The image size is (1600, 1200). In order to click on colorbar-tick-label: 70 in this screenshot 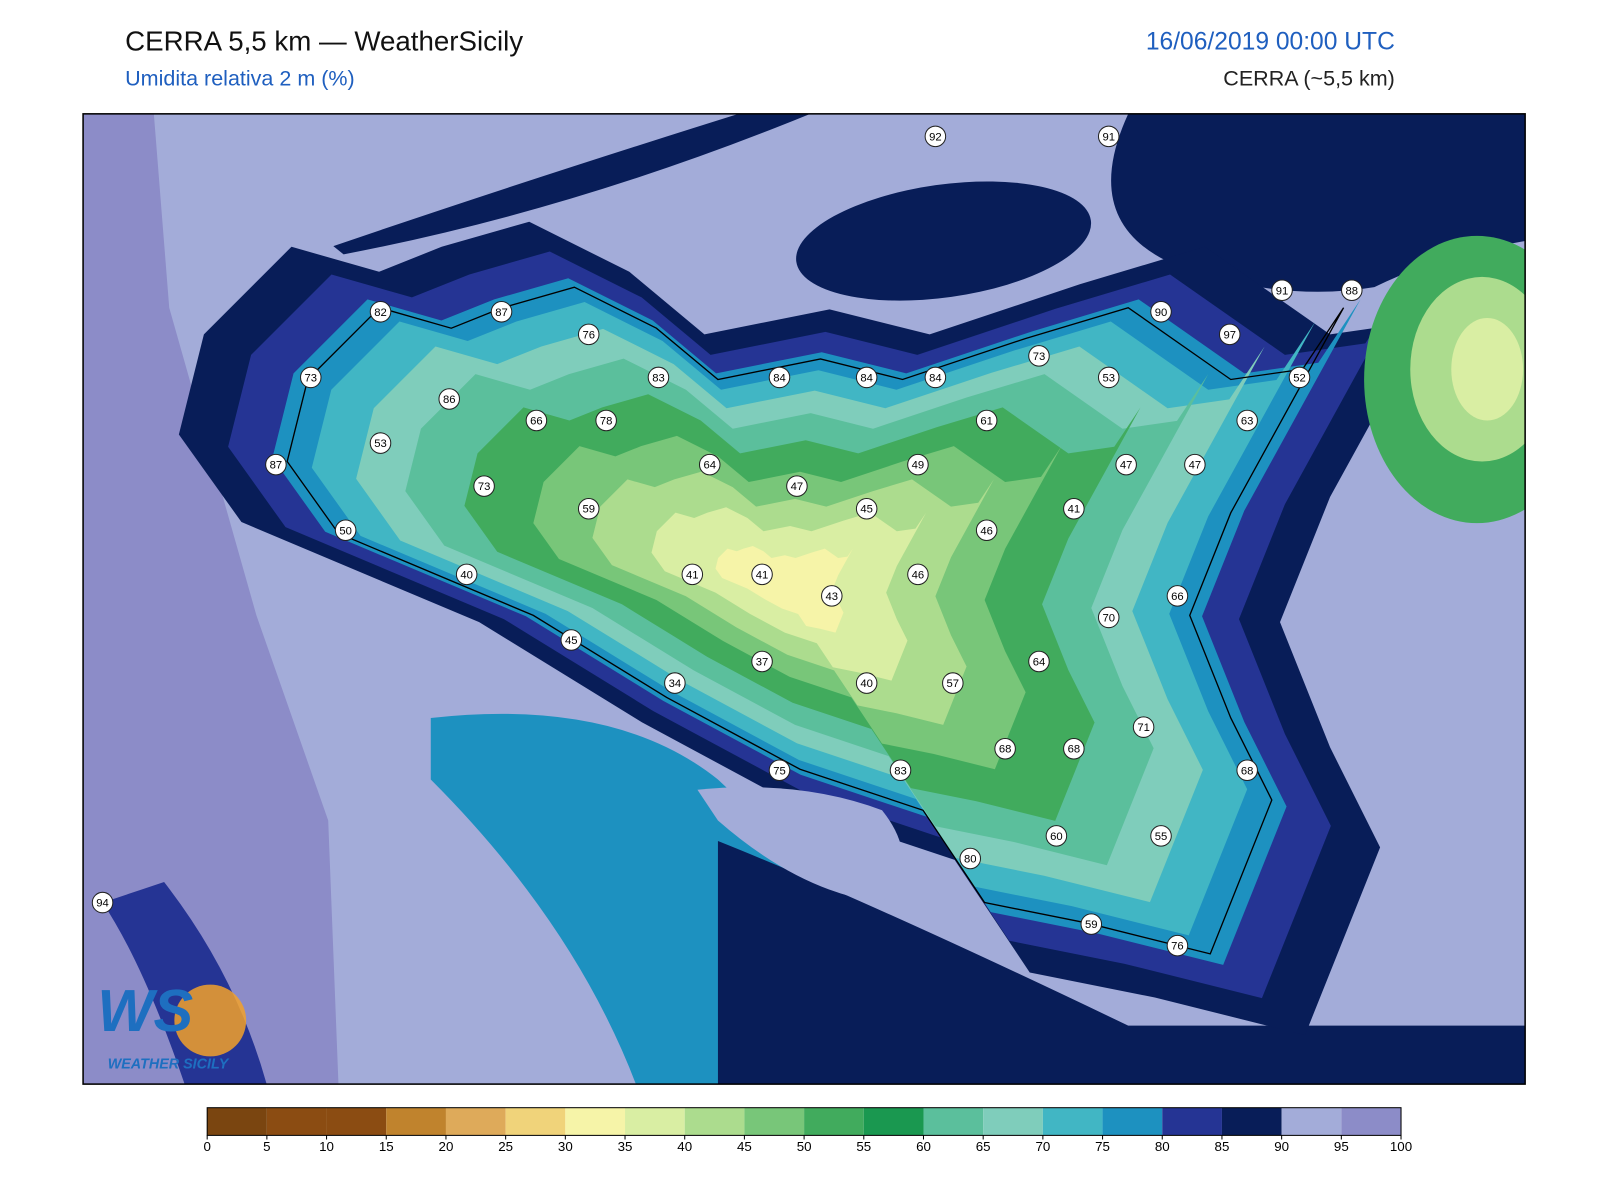, I will do `click(1042, 1146)`.